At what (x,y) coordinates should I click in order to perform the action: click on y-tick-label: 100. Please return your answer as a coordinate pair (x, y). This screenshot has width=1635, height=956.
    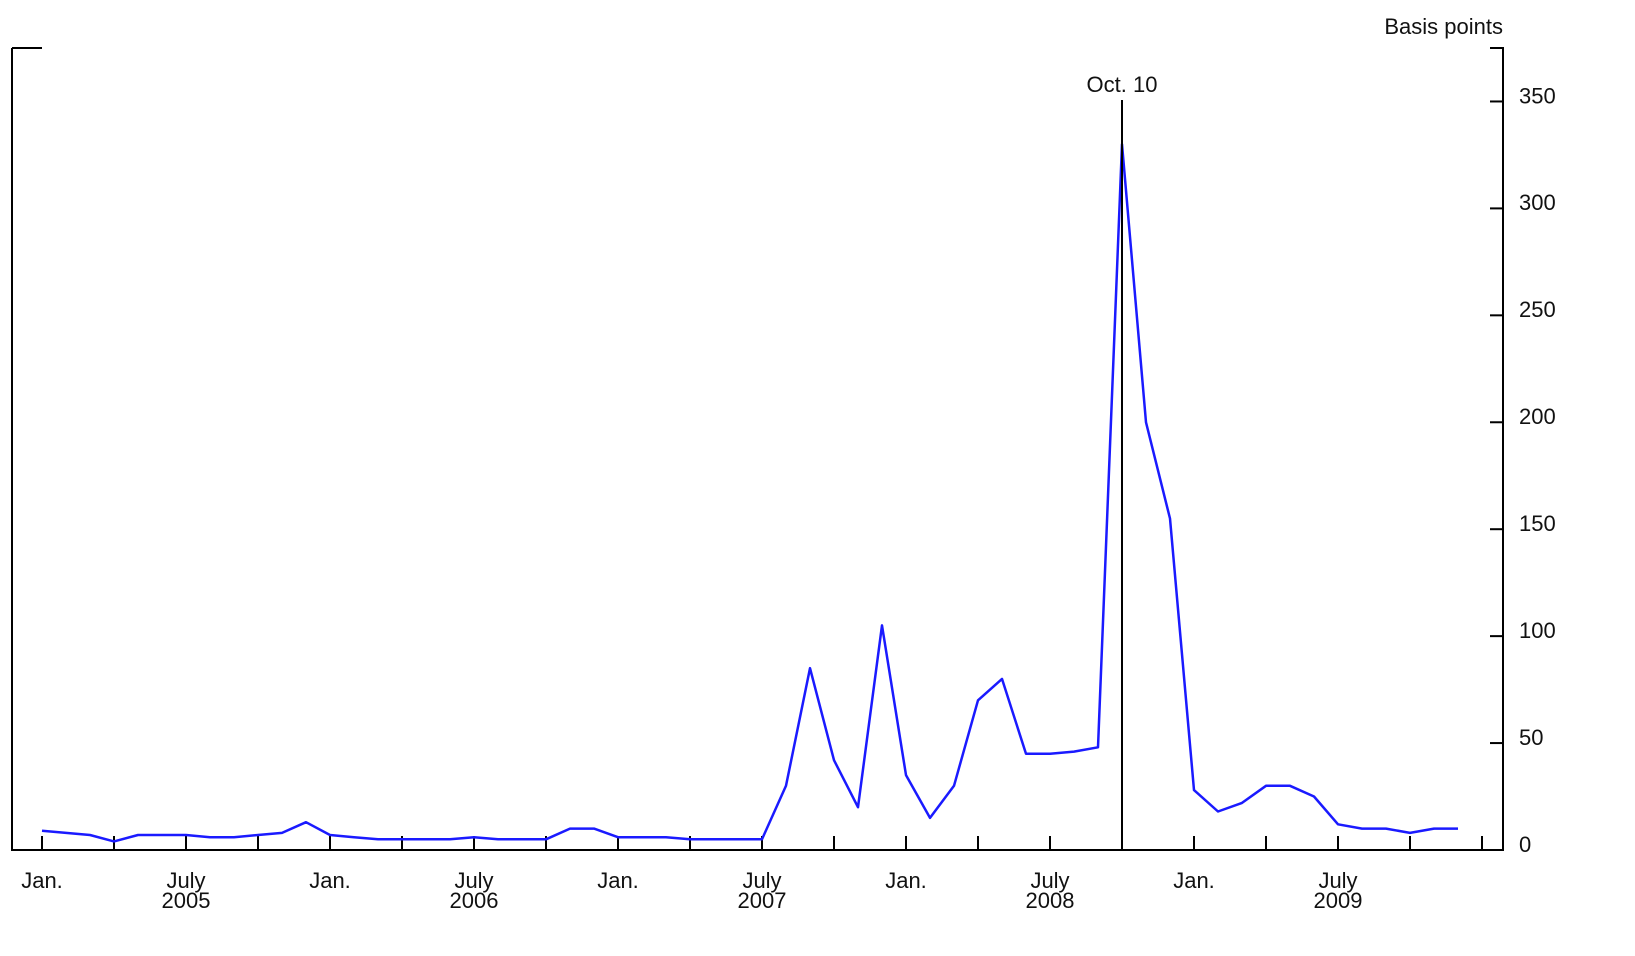
    Looking at the image, I should click on (1537, 630).